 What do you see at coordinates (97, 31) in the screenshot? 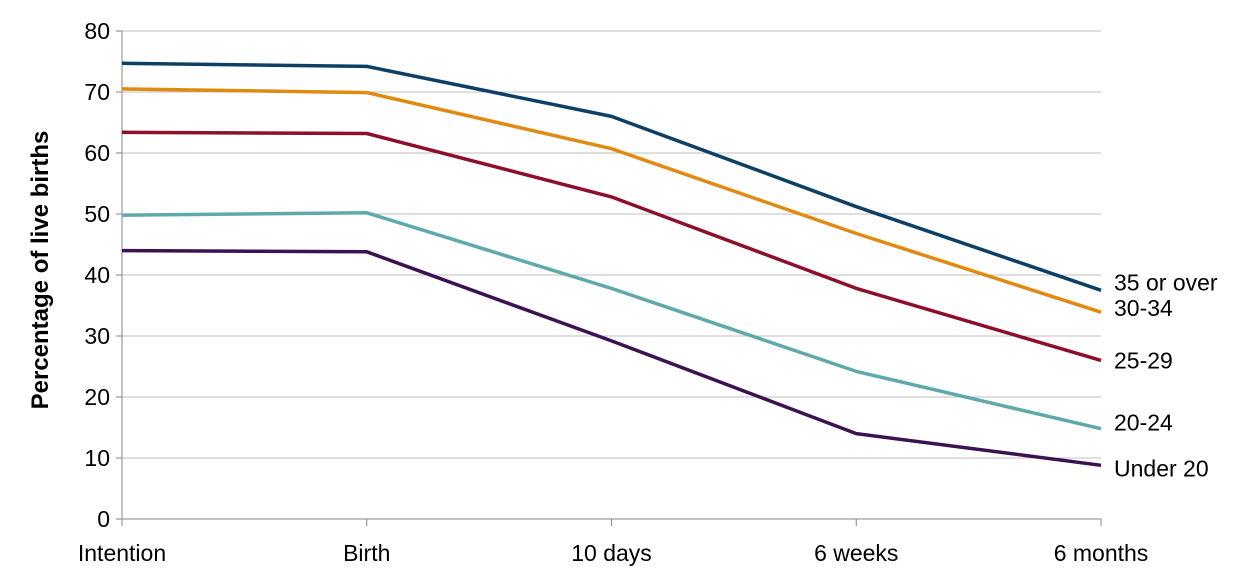
I see `y-tick-label: 80` at bounding box center [97, 31].